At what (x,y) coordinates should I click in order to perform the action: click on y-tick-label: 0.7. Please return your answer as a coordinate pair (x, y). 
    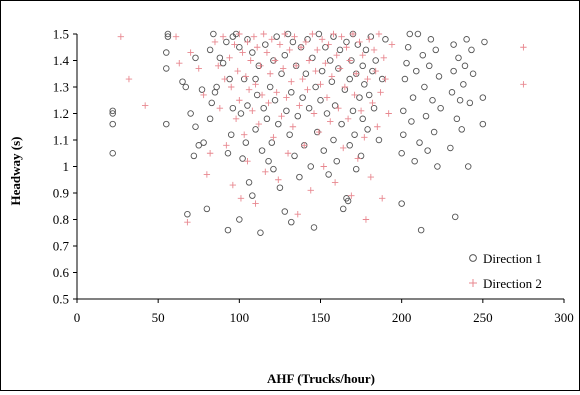
    Looking at the image, I should click on (61, 246).